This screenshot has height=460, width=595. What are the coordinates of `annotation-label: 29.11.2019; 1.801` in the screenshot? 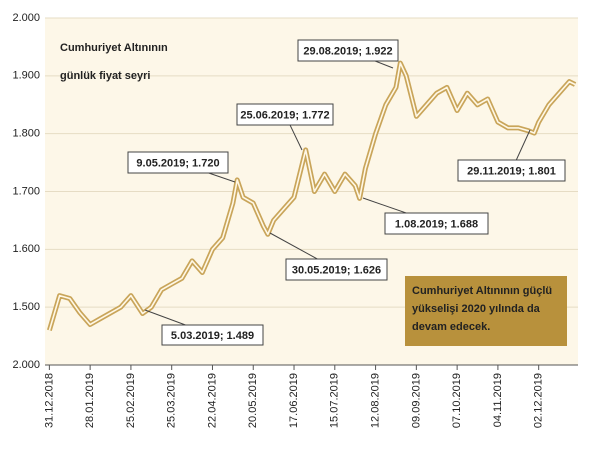 It's located at (511, 171).